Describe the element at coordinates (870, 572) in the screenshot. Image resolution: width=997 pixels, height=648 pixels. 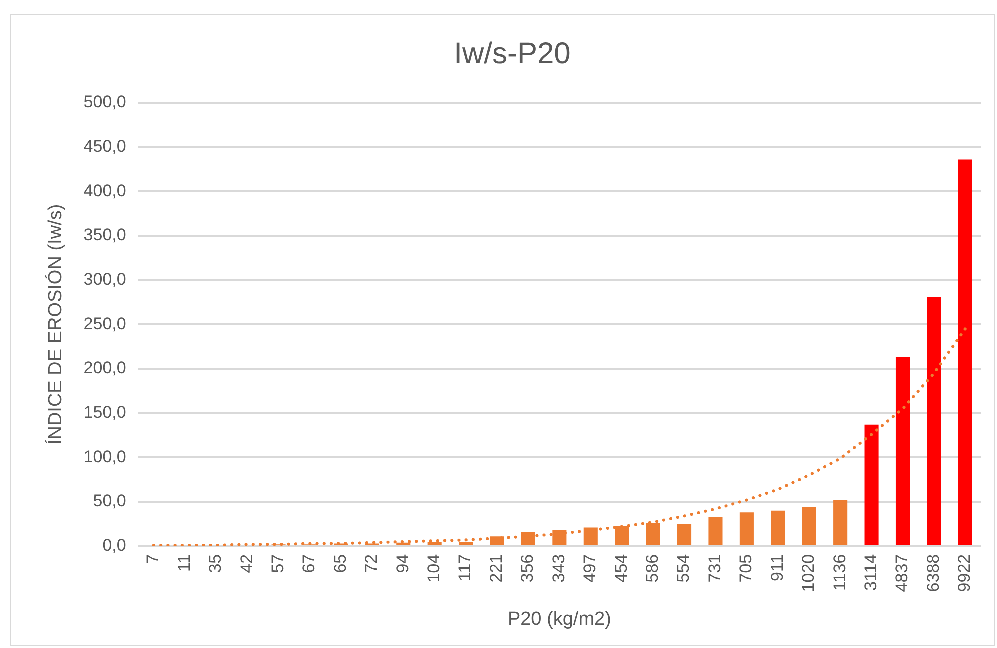
I see `x-tick-label: 3114` at that location.